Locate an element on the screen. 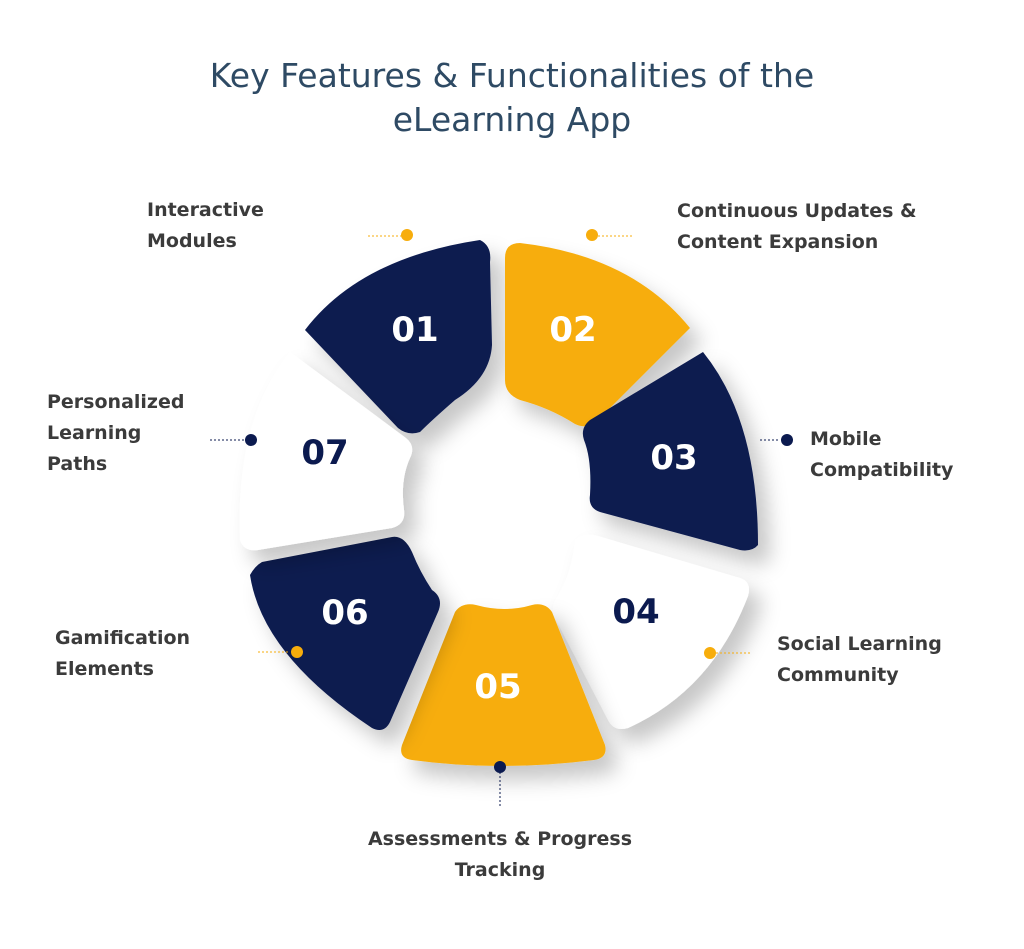 The height and width of the screenshot is (949, 1024). label-assessments: Assessments & Progress Tracking is located at coordinates (500, 855).